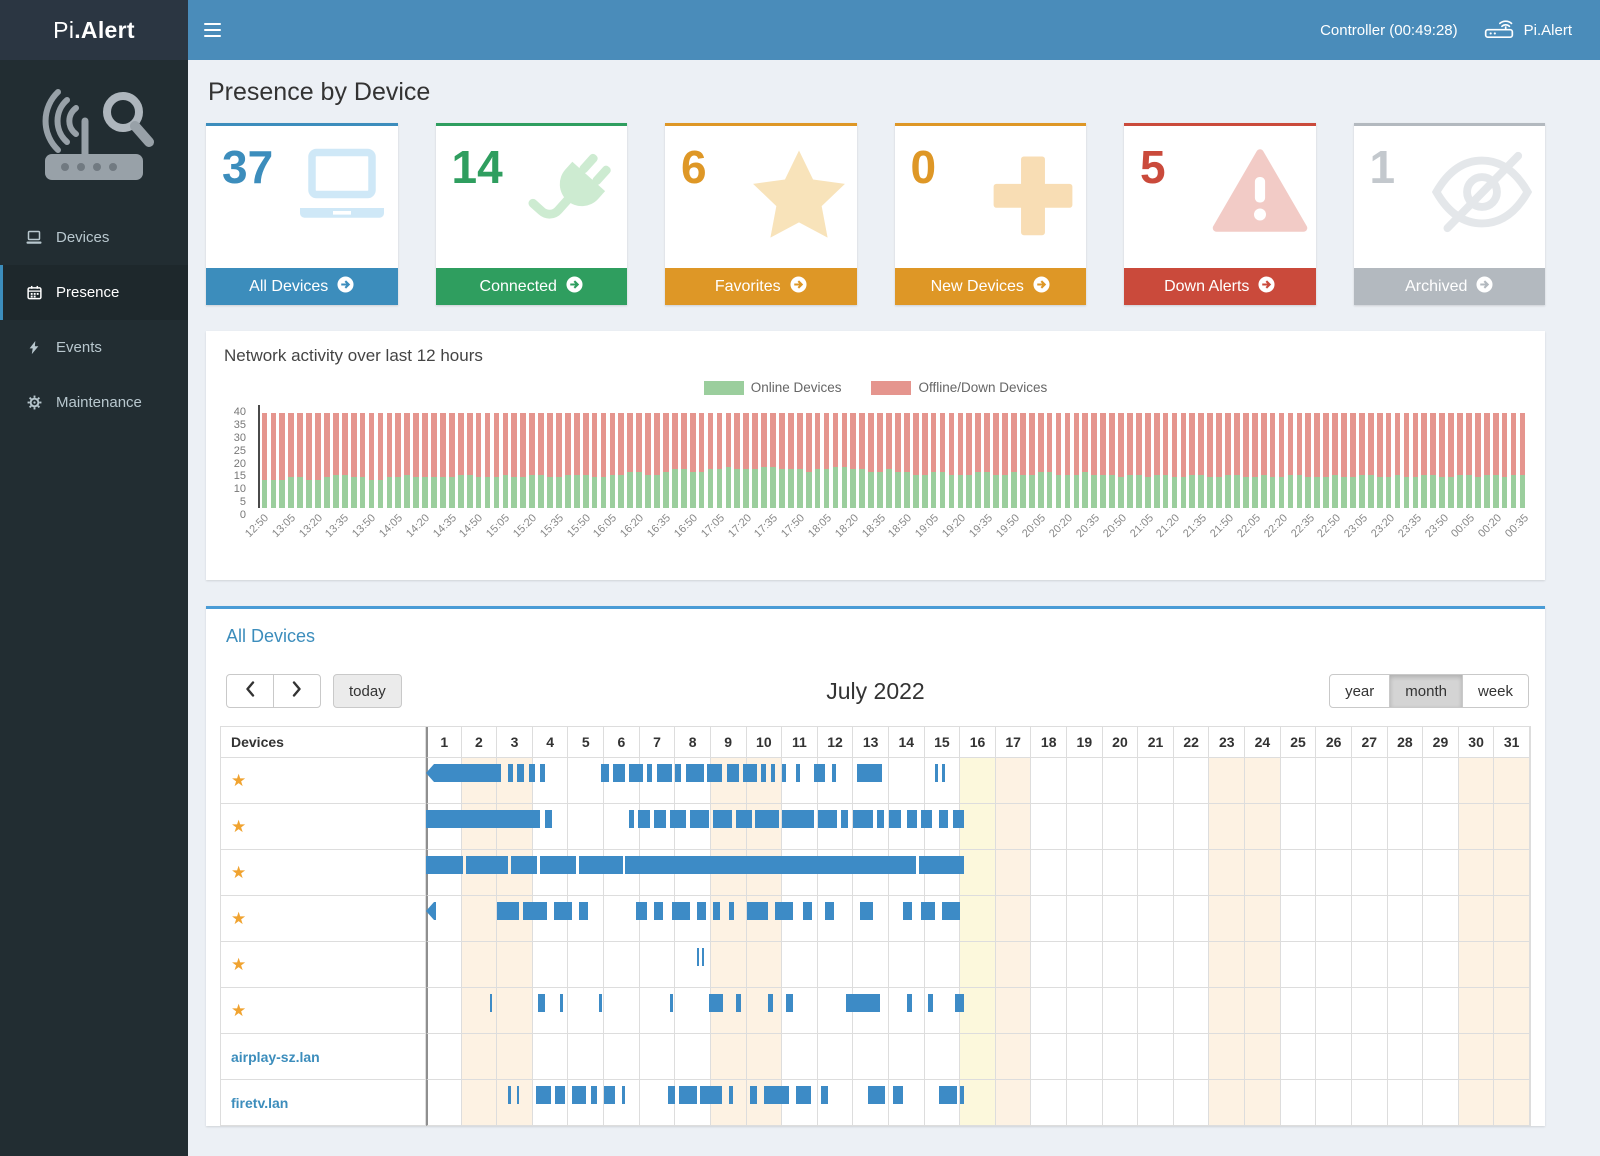 The width and height of the screenshot is (1600, 1156). Describe the element at coordinates (297, 691) in the screenshot. I see `next-month-button` at that location.